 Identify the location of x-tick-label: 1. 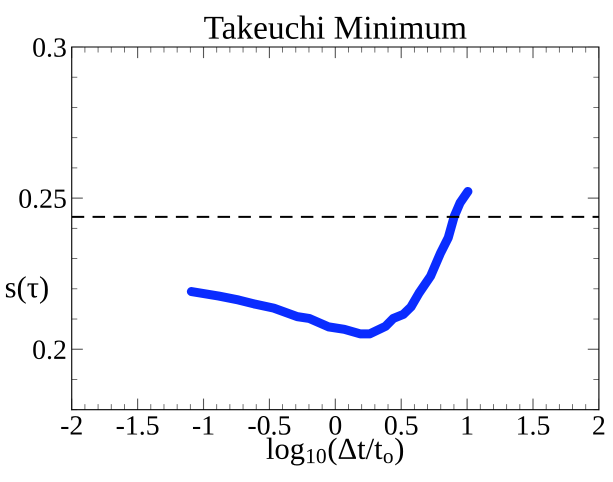
(467, 425).